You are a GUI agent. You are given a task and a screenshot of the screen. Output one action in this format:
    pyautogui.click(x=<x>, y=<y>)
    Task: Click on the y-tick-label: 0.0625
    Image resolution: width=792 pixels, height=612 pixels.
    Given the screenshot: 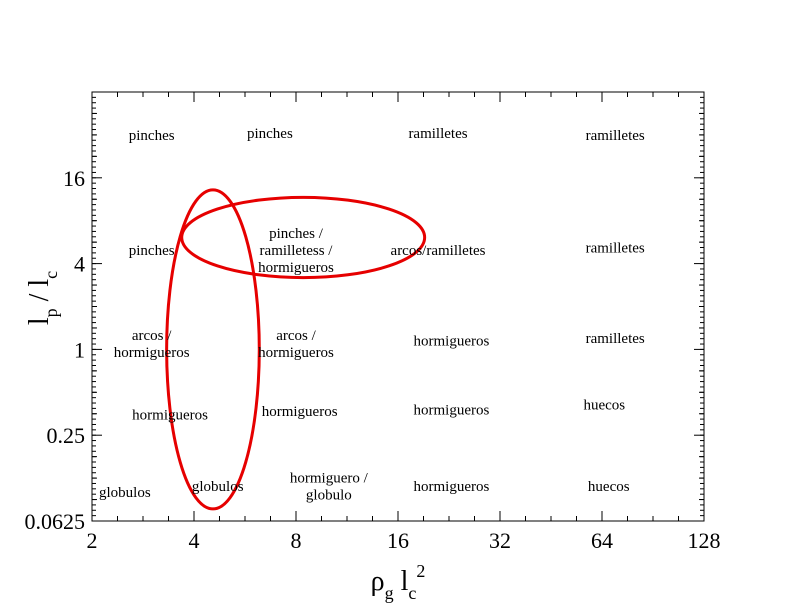 What is the action you would take?
    pyautogui.click(x=55, y=521)
    